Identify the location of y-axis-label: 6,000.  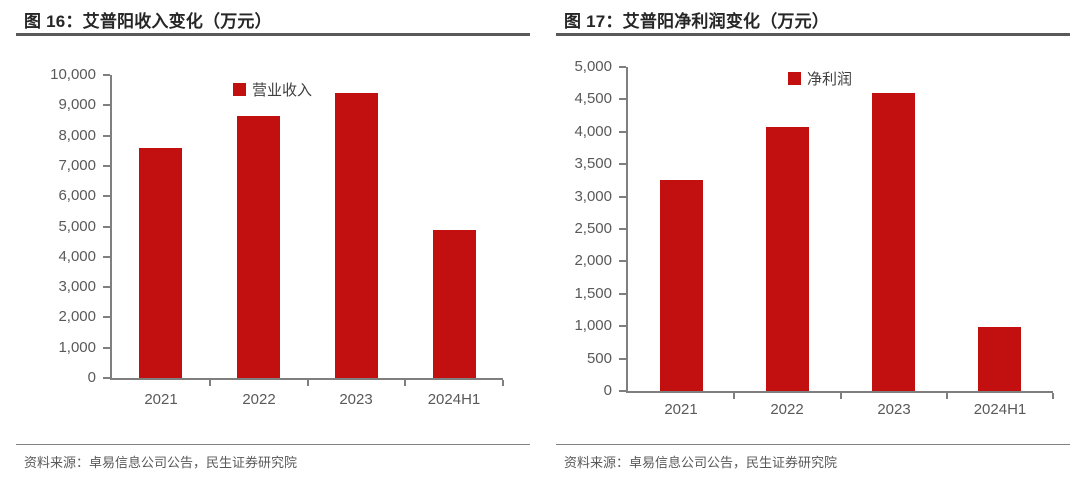
(77, 196).